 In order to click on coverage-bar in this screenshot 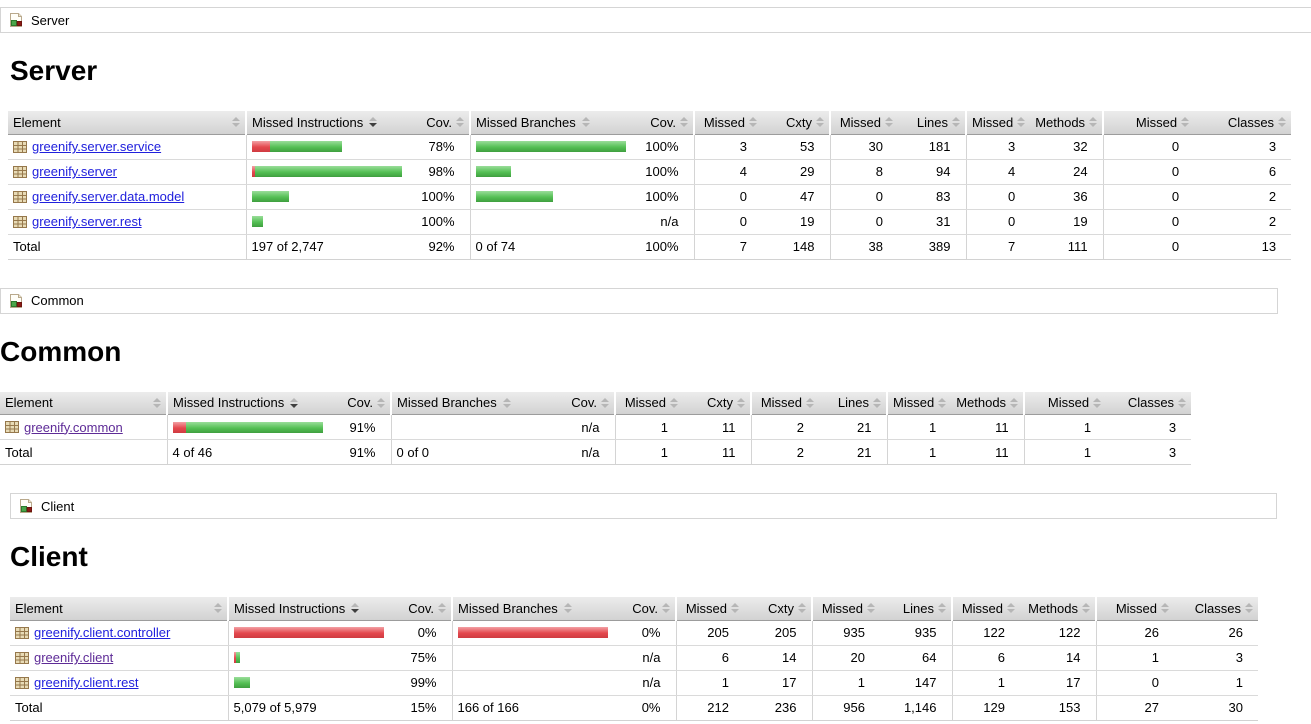, I will do `click(310, 657)`.